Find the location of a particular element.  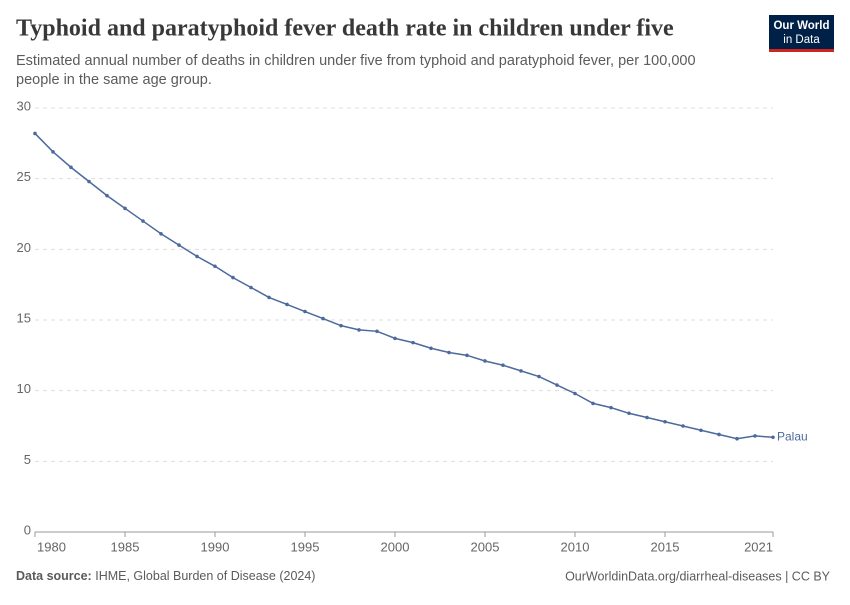

x-tick-label: 2015 is located at coordinates (665, 546).